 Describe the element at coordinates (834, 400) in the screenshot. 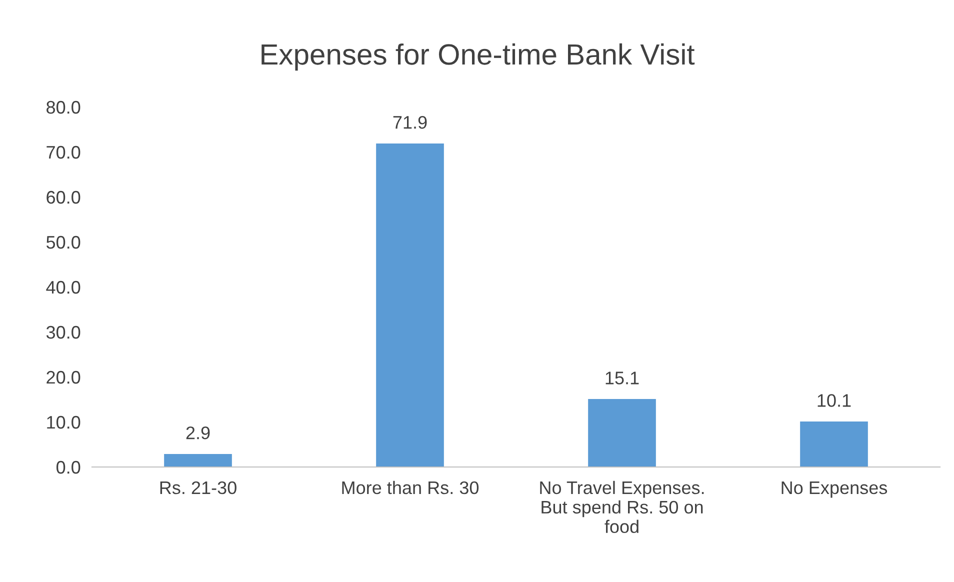

I see `data-label: 10.1` at that location.